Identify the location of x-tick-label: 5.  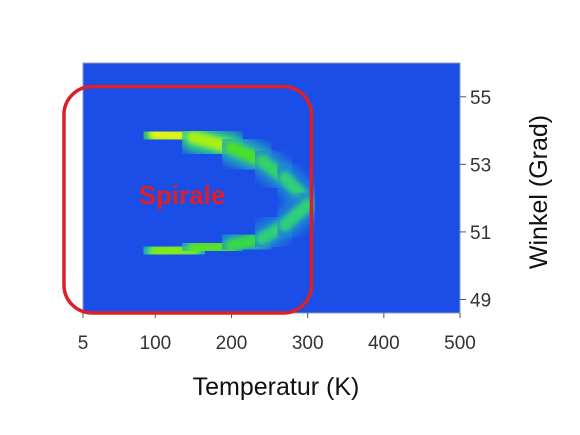
(83, 343).